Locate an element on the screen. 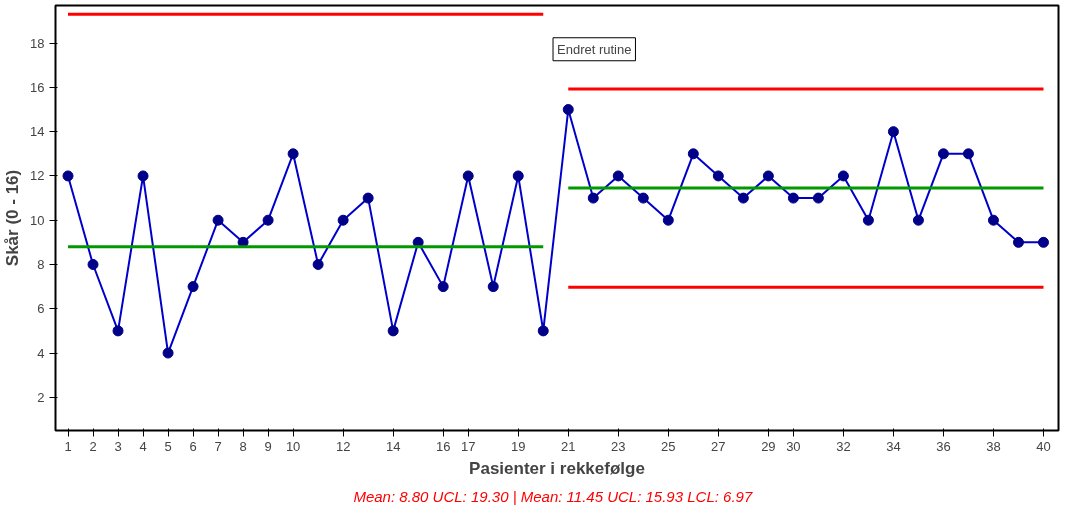  x-tick-label: 19 is located at coordinates (518, 446).